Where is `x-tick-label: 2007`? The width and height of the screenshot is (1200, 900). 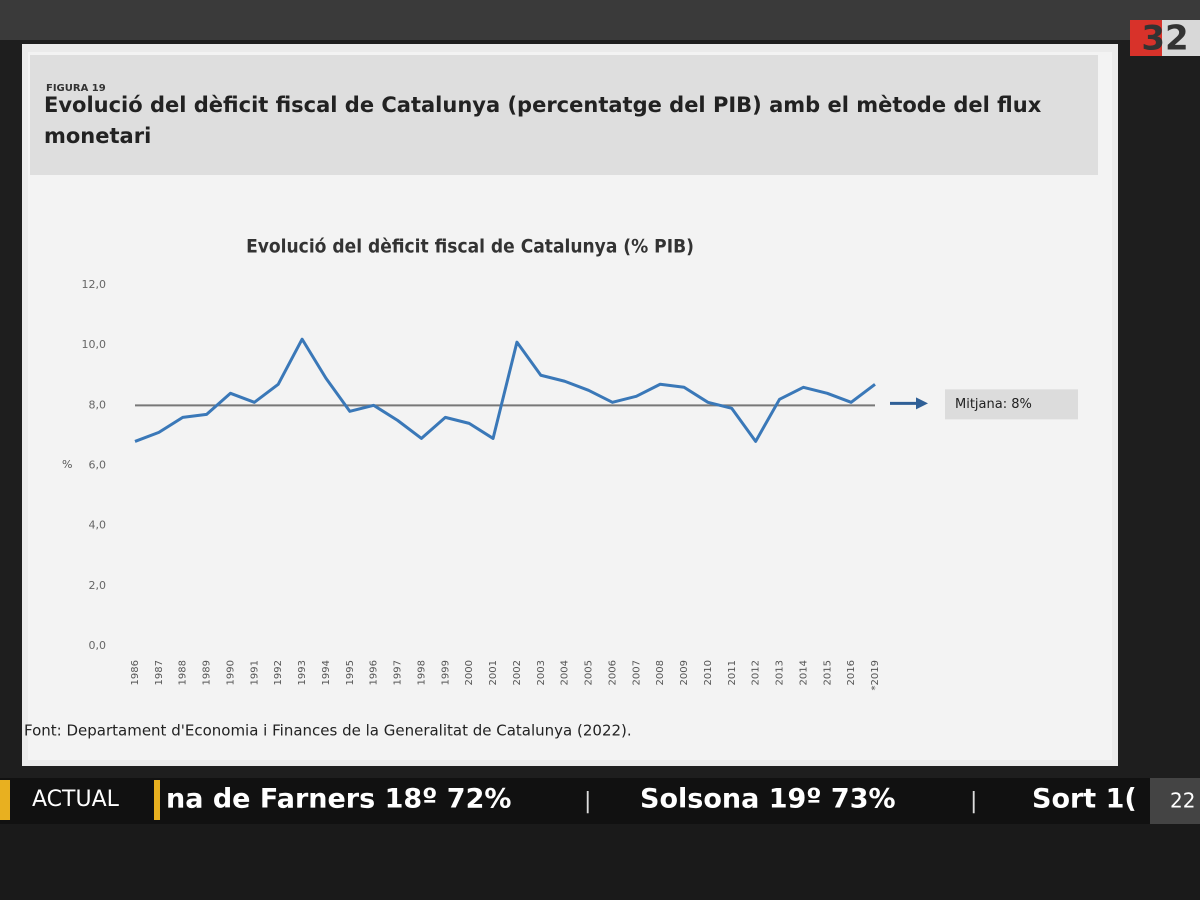 x-tick-label: 2007 is located at coordinates (636, 672).